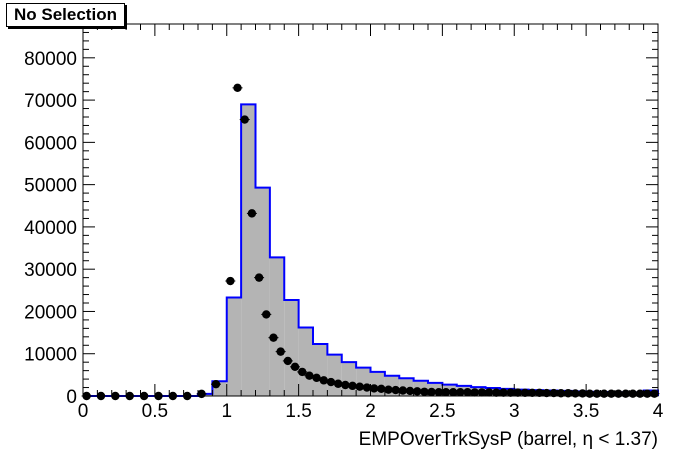  I want to click on y-tick-label: 30000, so click(50, 270).